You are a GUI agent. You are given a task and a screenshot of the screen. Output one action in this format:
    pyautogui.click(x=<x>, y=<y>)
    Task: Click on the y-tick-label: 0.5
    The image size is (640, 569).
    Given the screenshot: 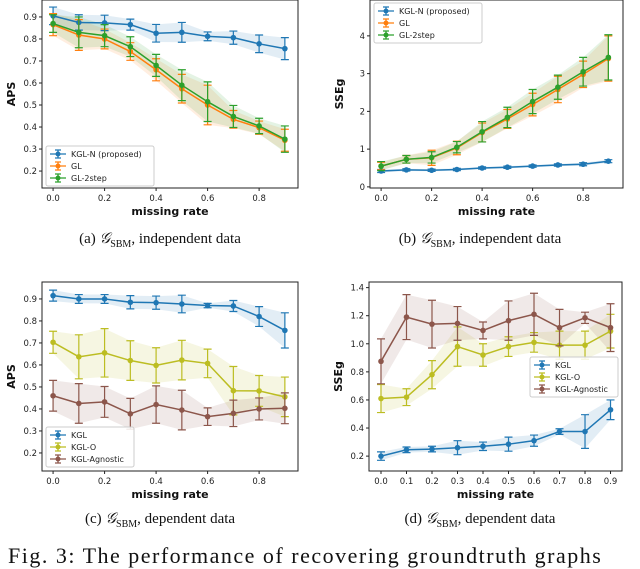 What is the action you would take?
    pyautogui.click(x=30, y=388)
    